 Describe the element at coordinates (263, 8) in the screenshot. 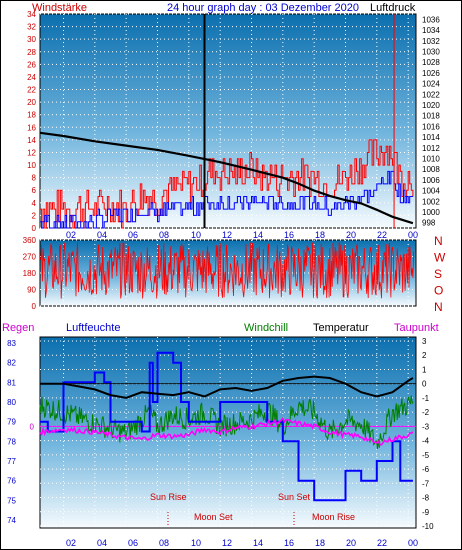

I see `graph-title: 24 hour graph day : 03 Dezember 2020` at that location.